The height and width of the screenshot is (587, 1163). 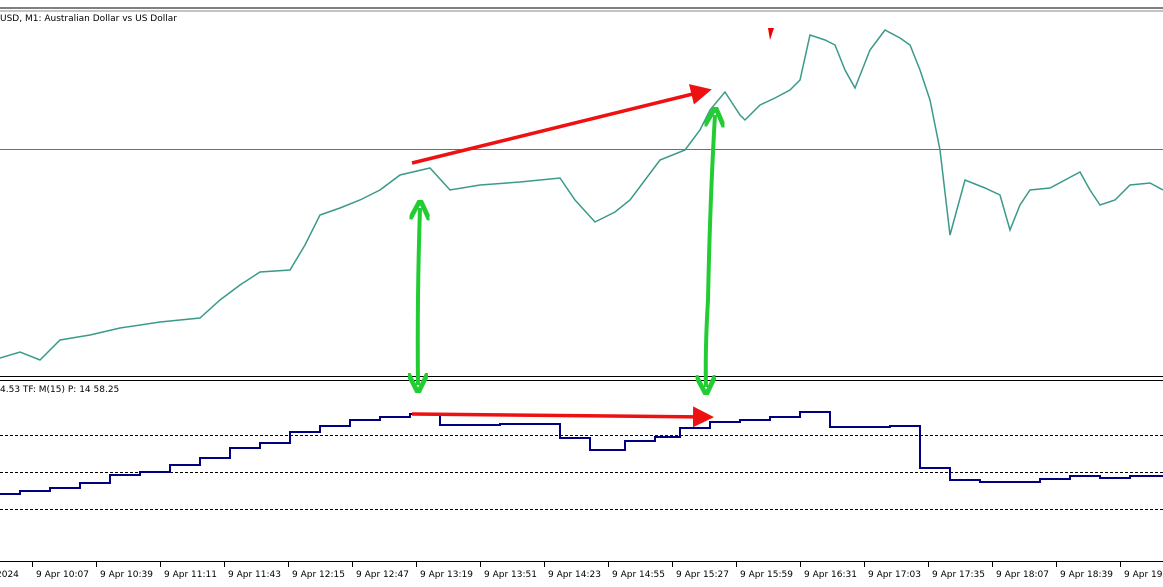 I want to click on time-label: 9 Apr 18:07, so click(x=1022, y=575).